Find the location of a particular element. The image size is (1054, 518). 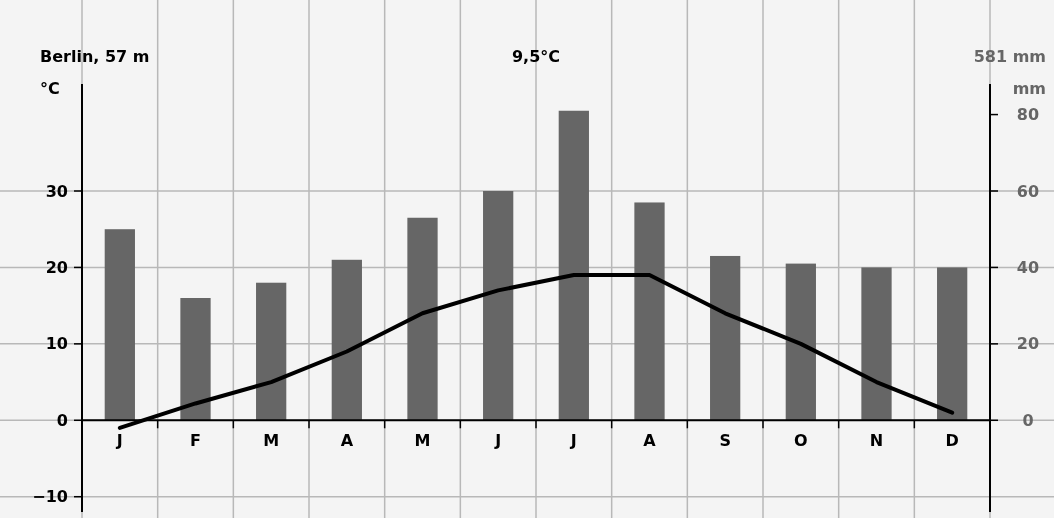

y-tick-label: 10 is located at coordinates (56, 344).